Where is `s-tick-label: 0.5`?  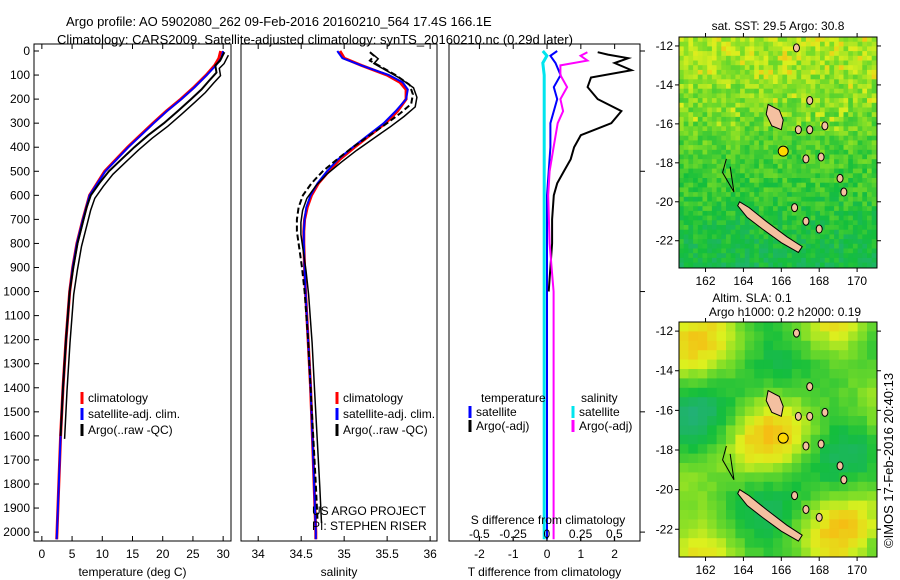
s-tick-label: 0.5 is located at coordinates (614, 534).